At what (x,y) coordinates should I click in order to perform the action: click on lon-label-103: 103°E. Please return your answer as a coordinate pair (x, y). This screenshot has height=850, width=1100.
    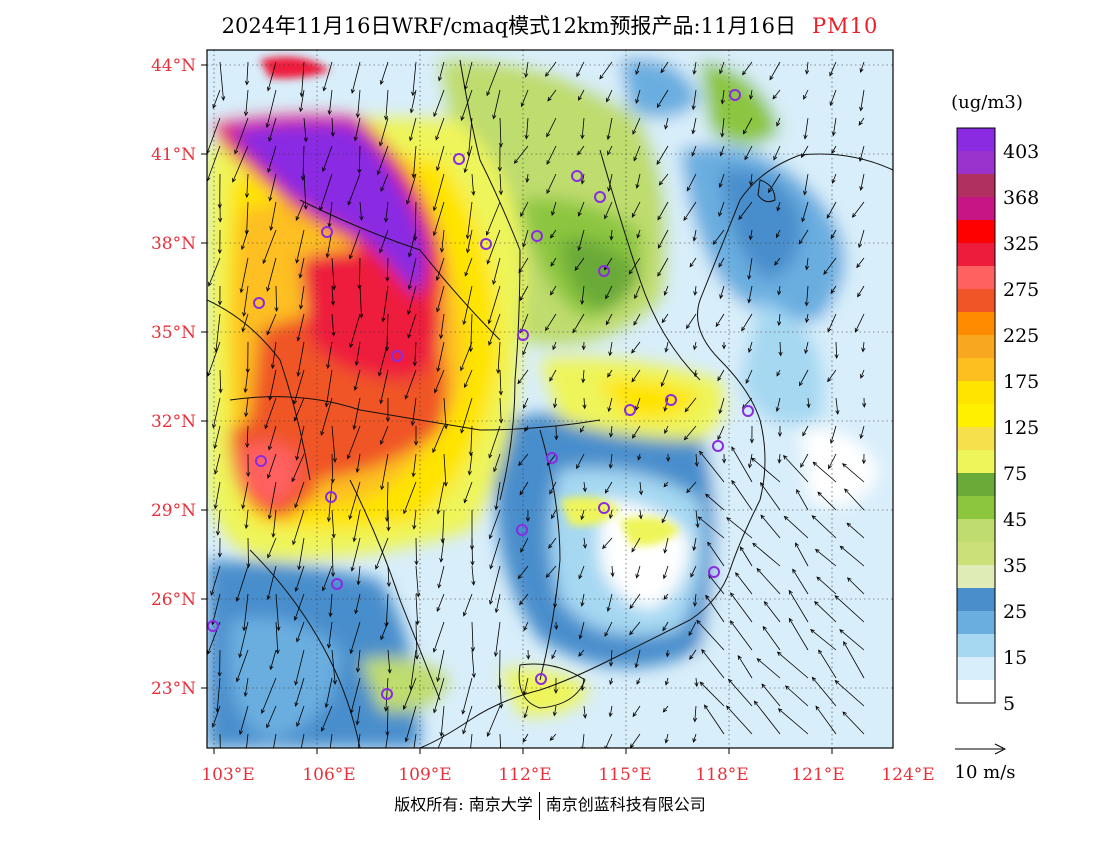
    Looking at the image, I should click on (227, 775).